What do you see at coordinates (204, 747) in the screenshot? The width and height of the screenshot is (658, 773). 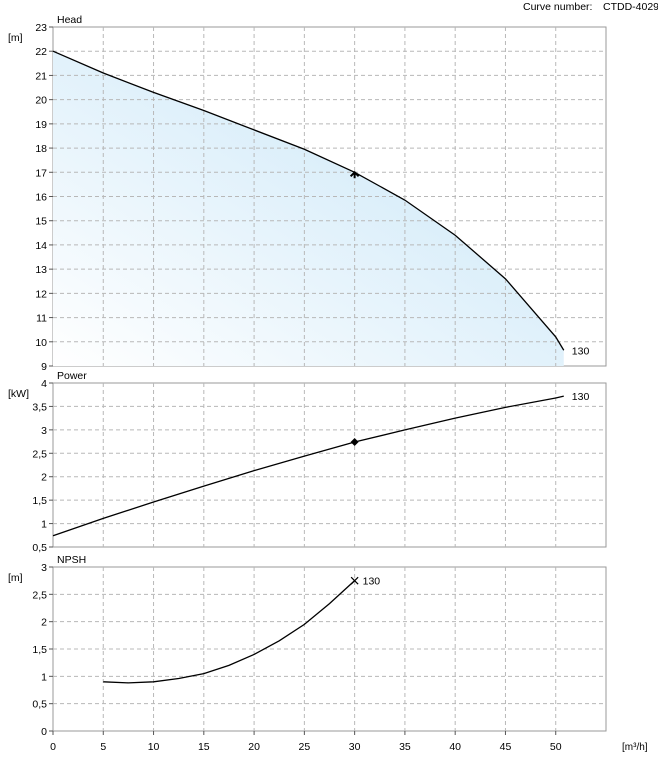 I see `x-tick-label: 15` at bounding box center [204, 747].